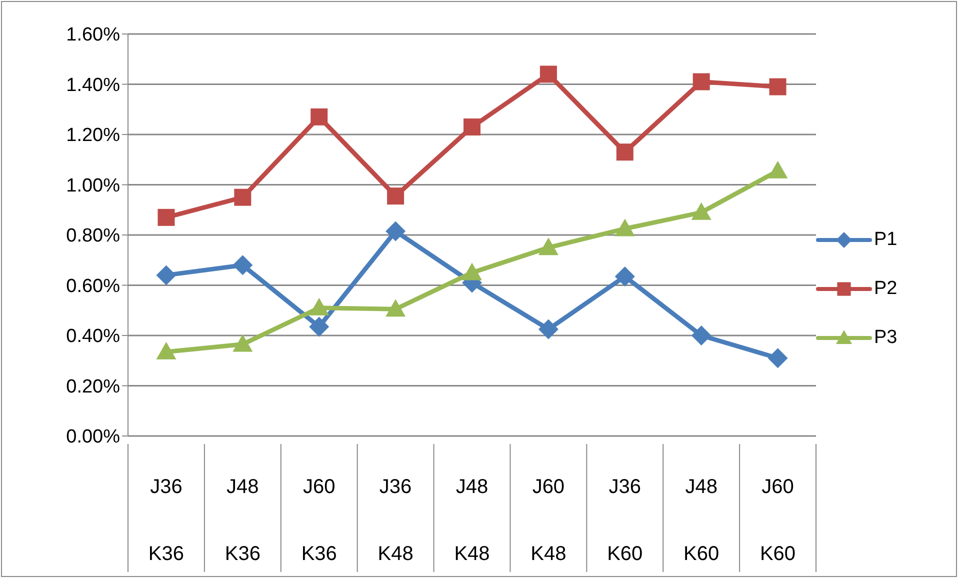 This screenshot has width=959, height=578. What do you see at coordinates (886, 338) in the screenshot?
I see `legend-label: P3` at bounding box center [886, 338].